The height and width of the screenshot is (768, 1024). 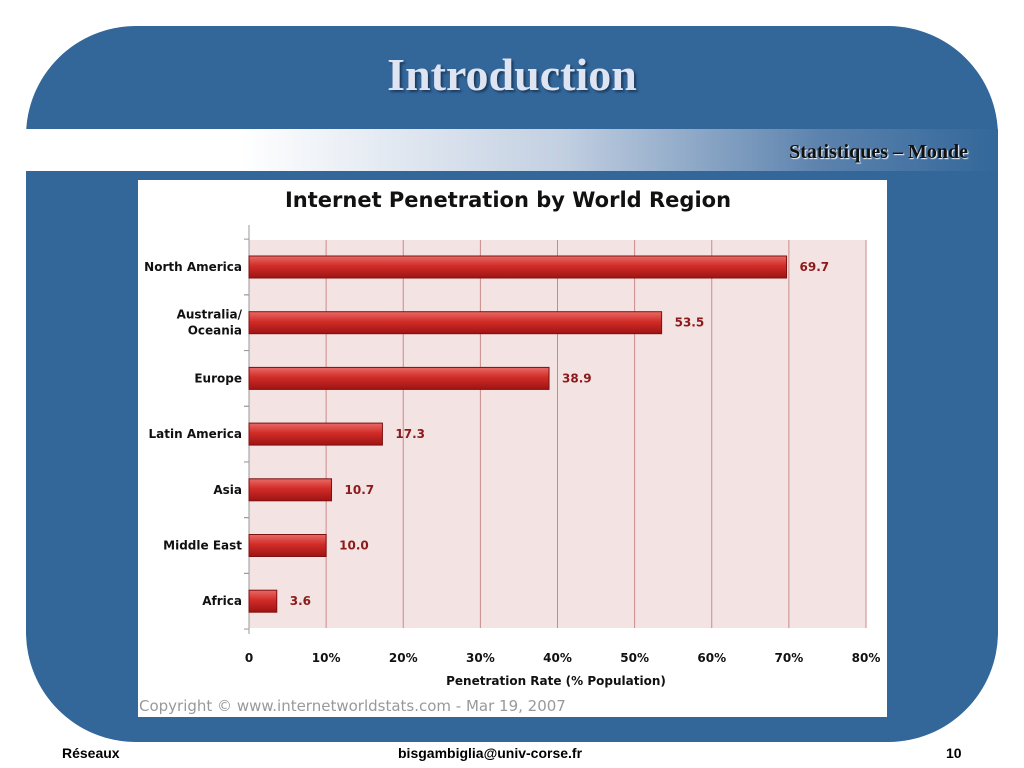 I want to click on category-label: Middle East, so click(x=202, y=546).